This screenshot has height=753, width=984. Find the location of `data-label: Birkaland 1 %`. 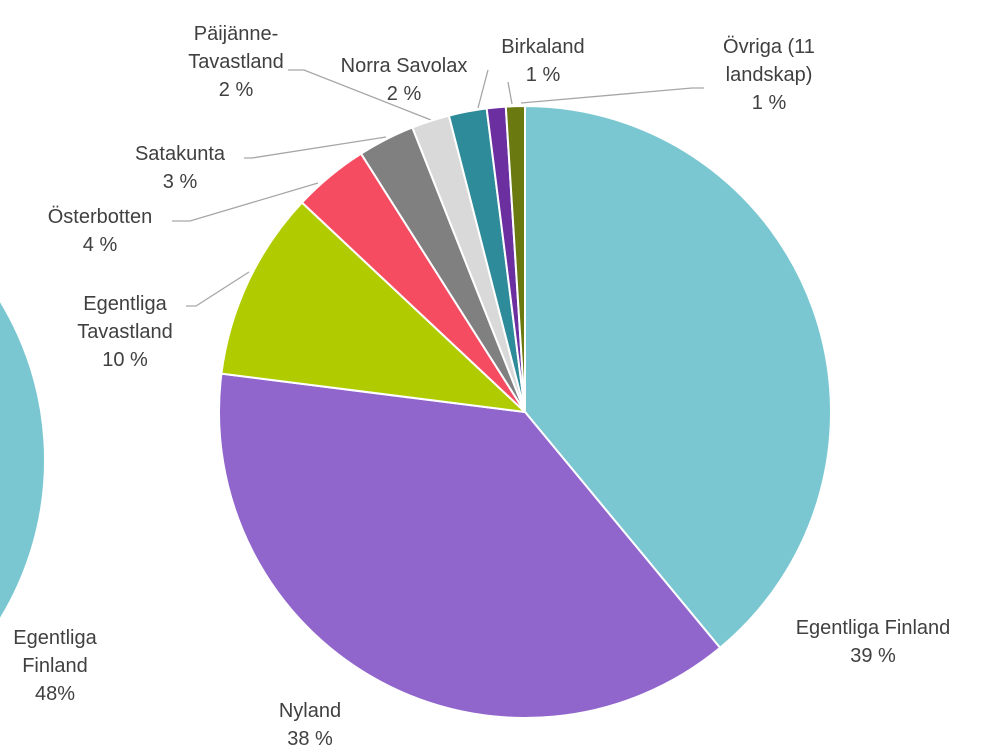

data-label: Birkaland 1 % is located at coordinates (543, 61).